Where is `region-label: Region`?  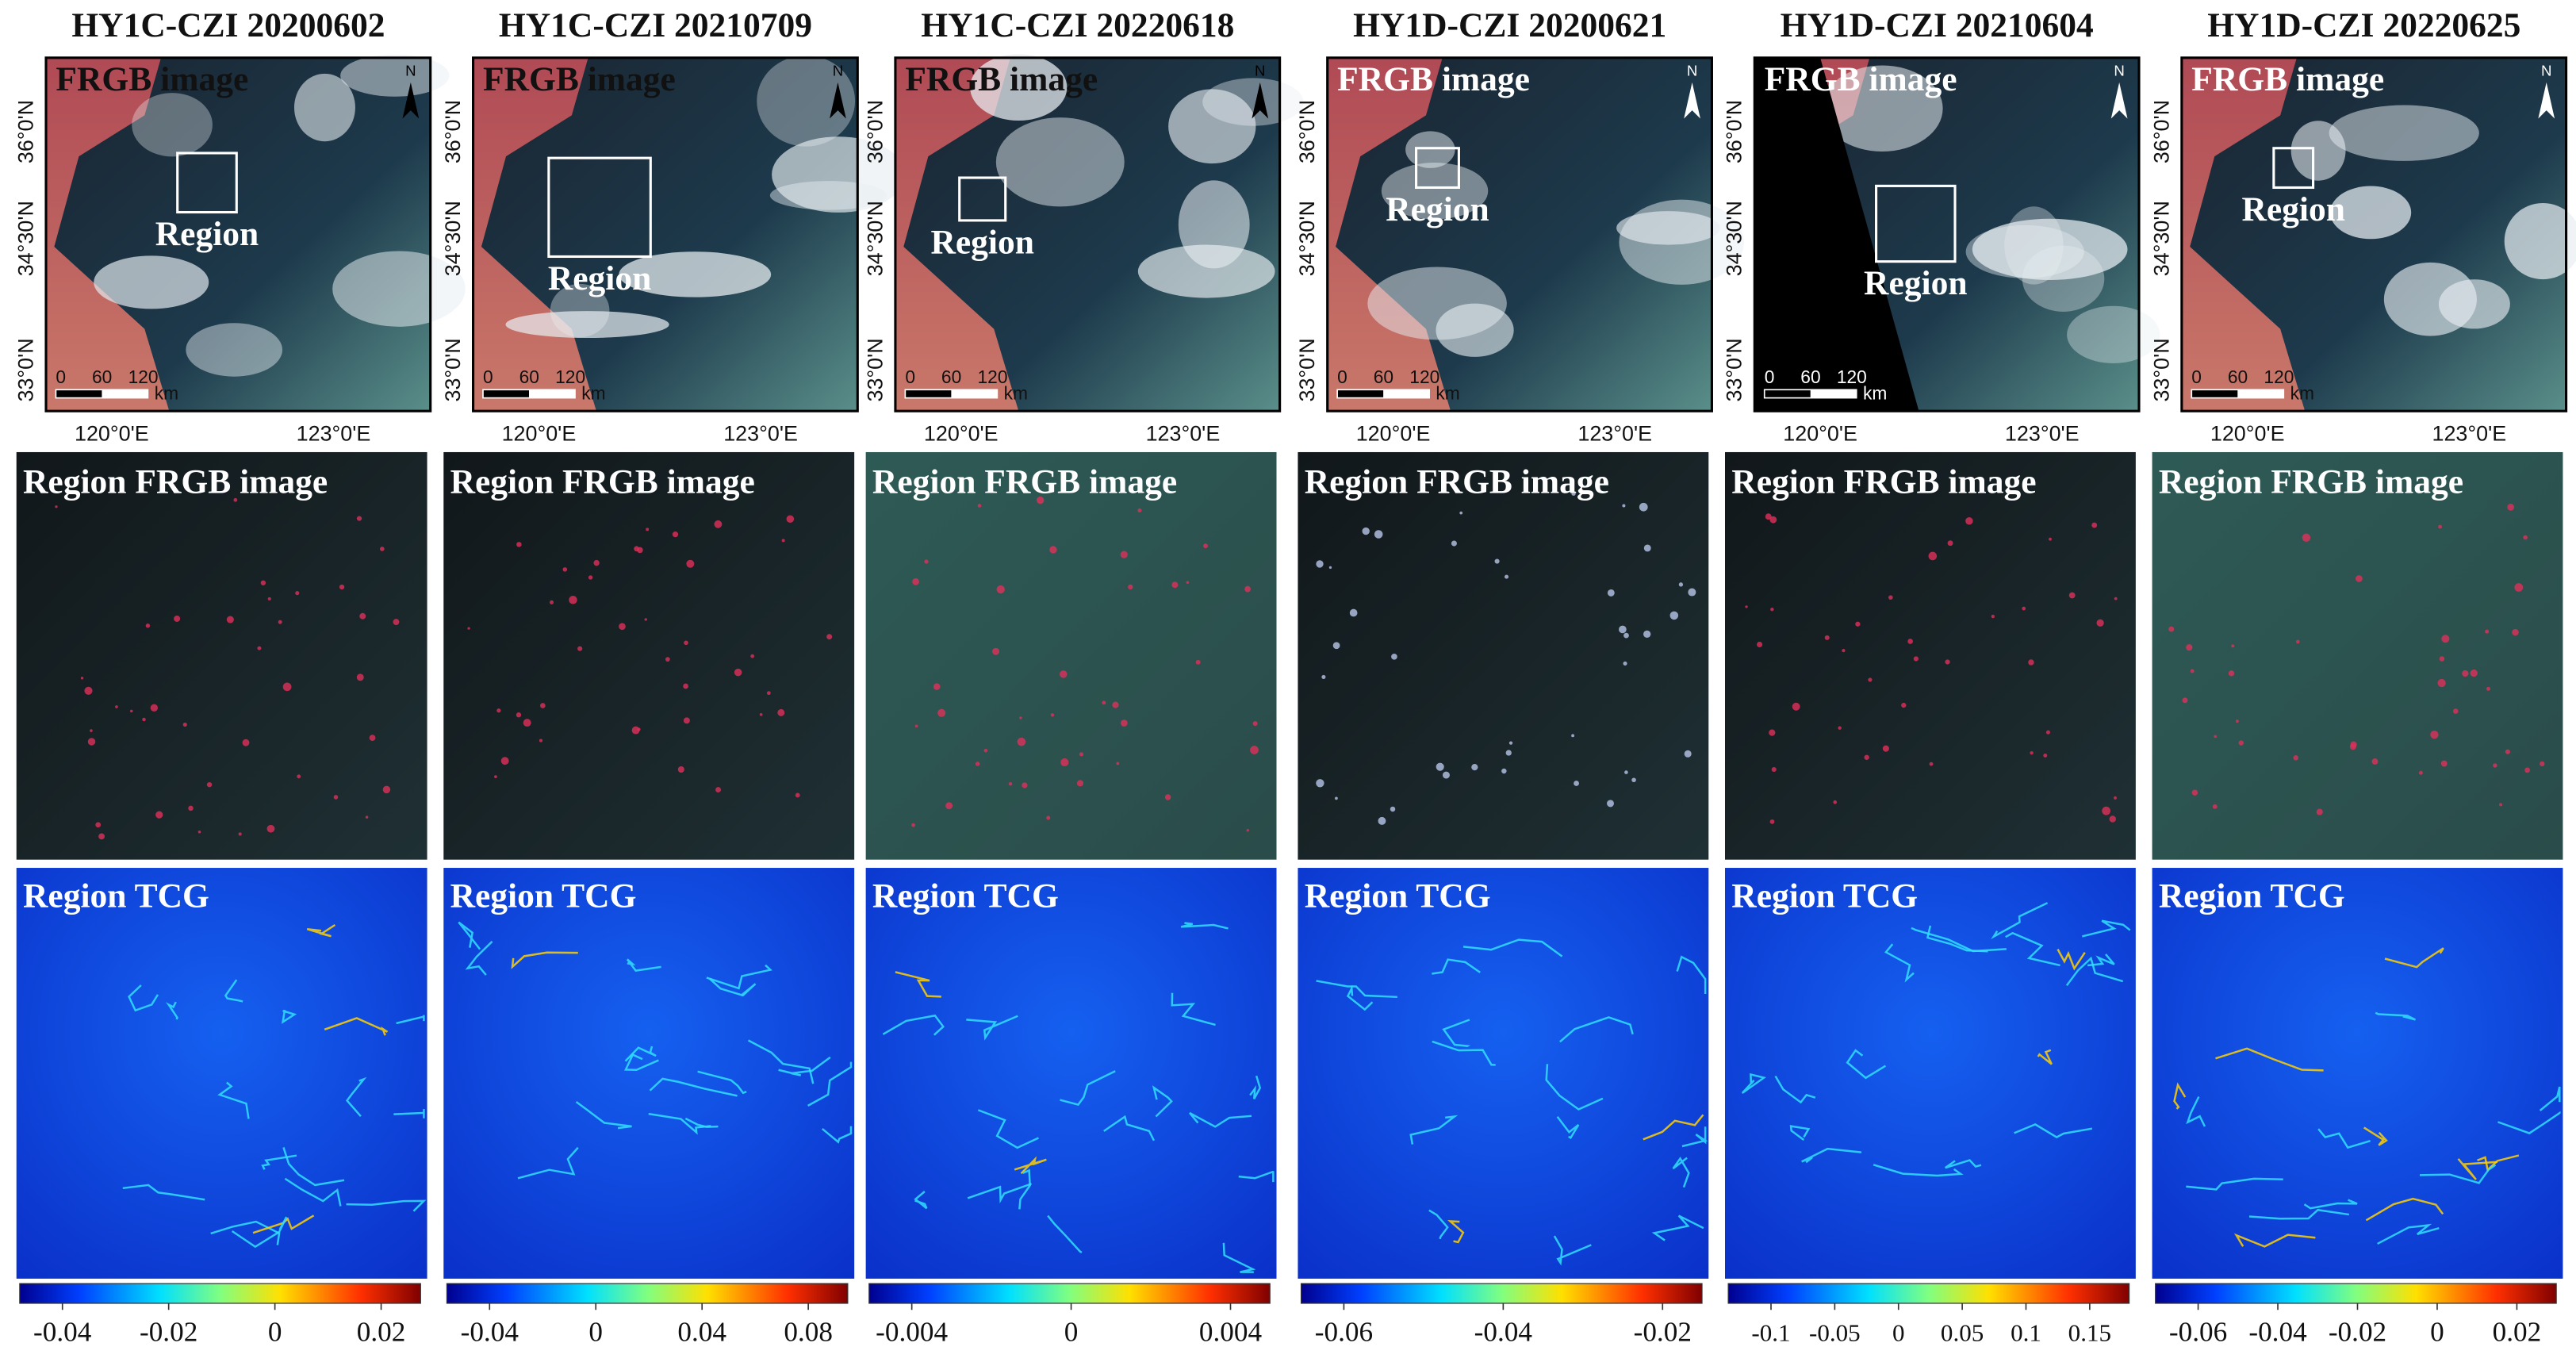
region-label: Region is located at coordinates (600, 278).